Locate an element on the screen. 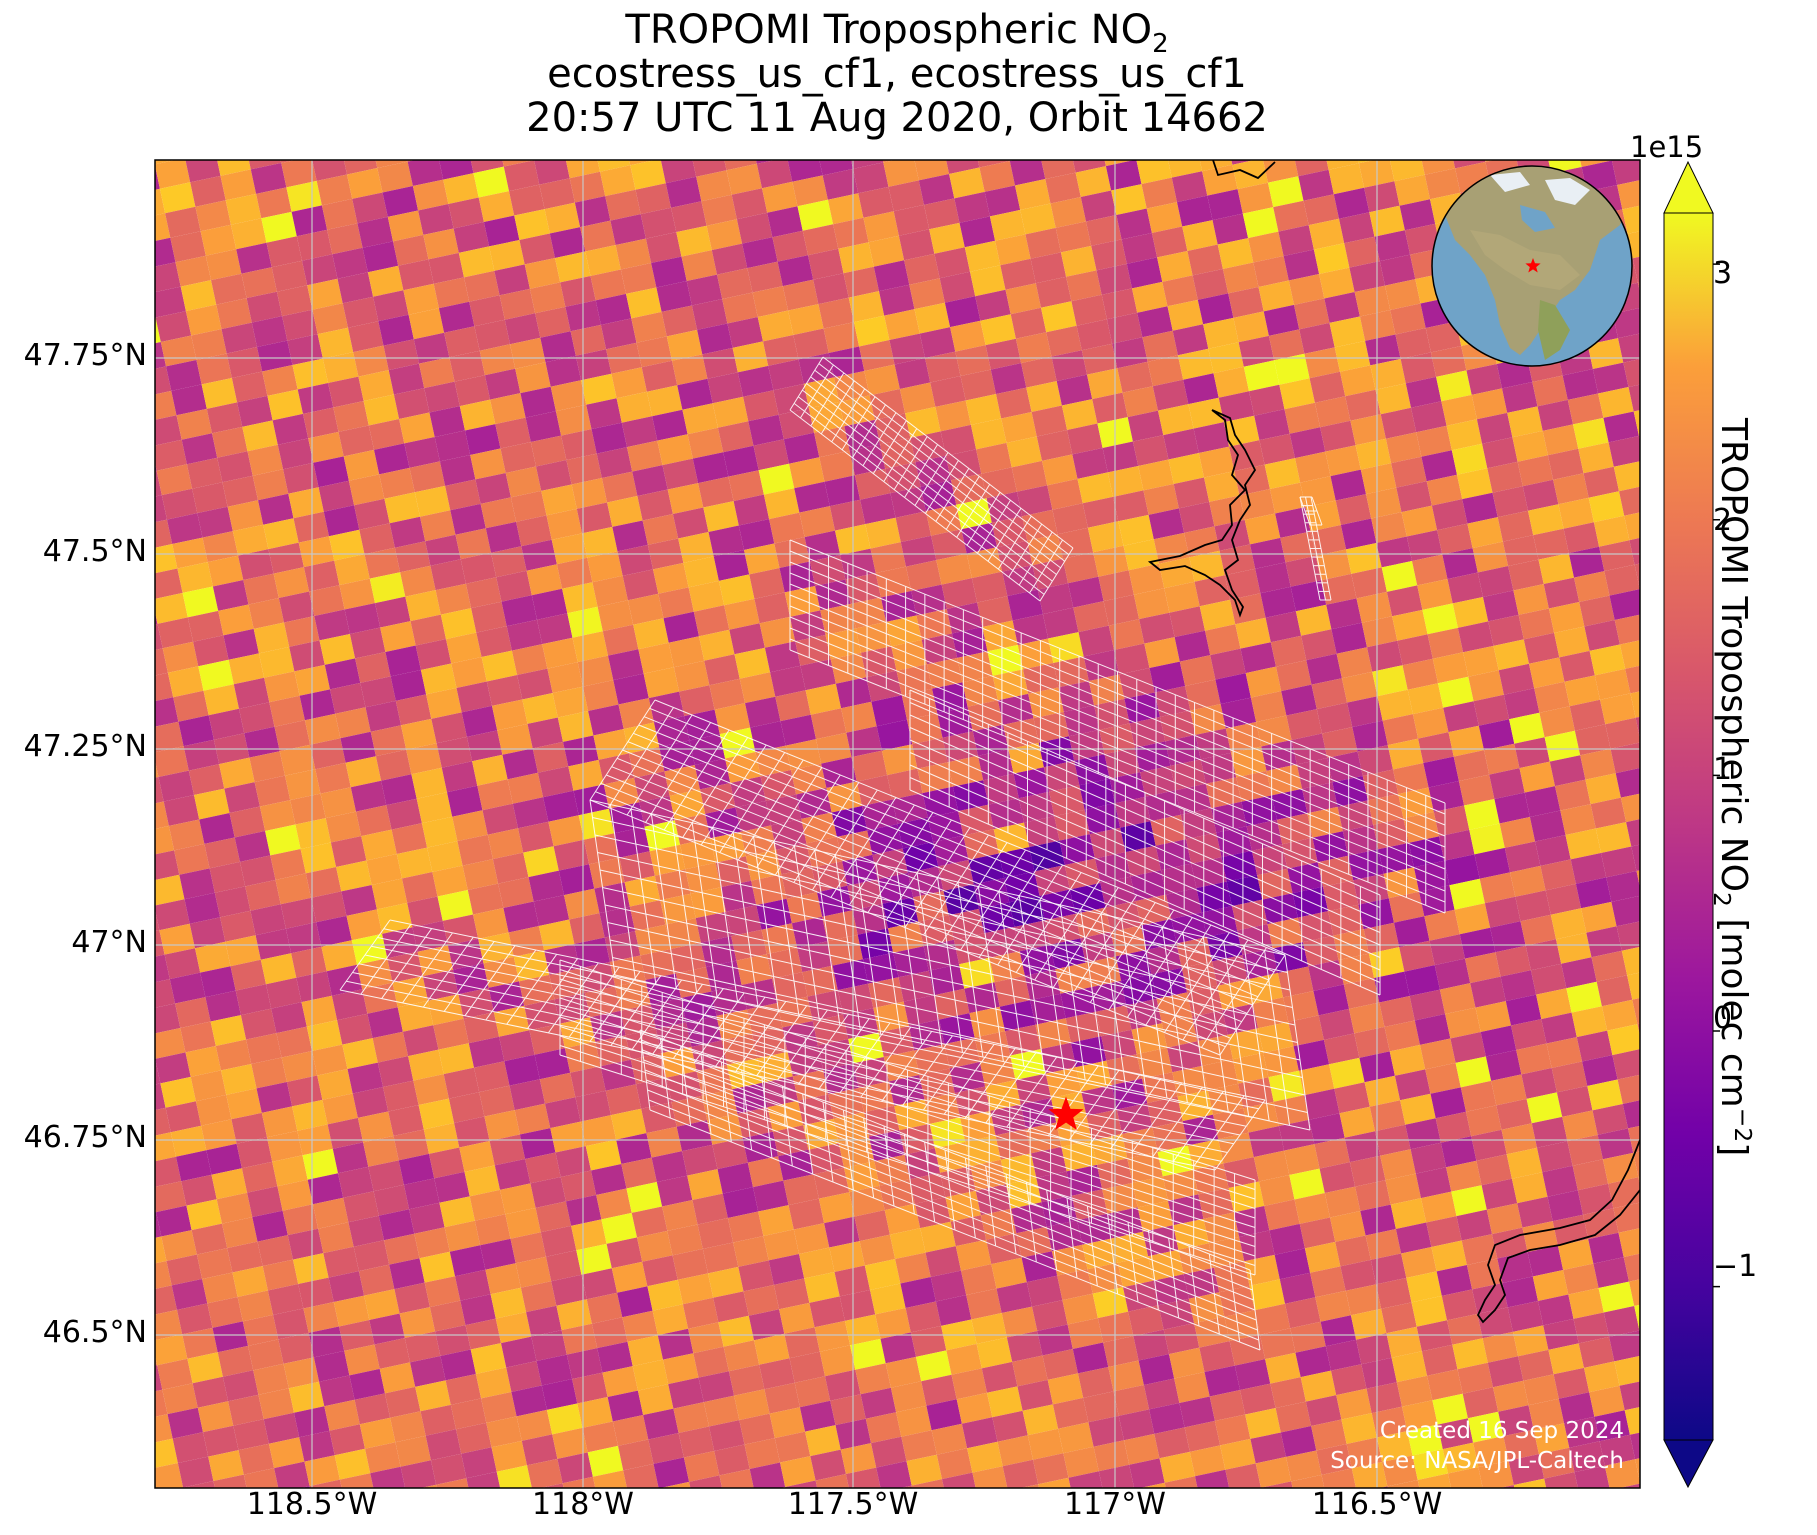 Image resolution: width=1817 pixels, height=1535 pixels. y-tick-label-46.5: 46.5°N is located at coordinates (94, 1332).